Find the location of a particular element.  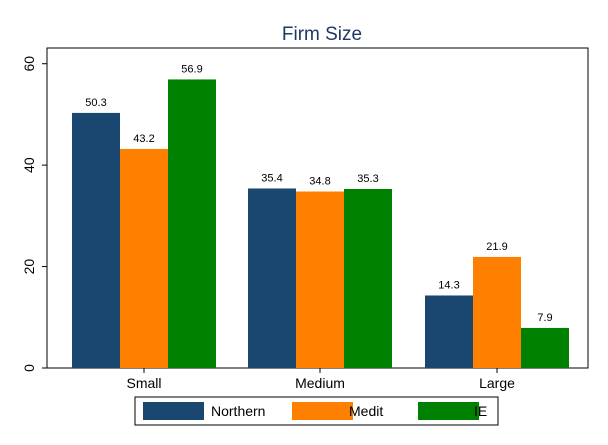

y-axis: 0 20 40 60 is located at coordinates (34, 214).